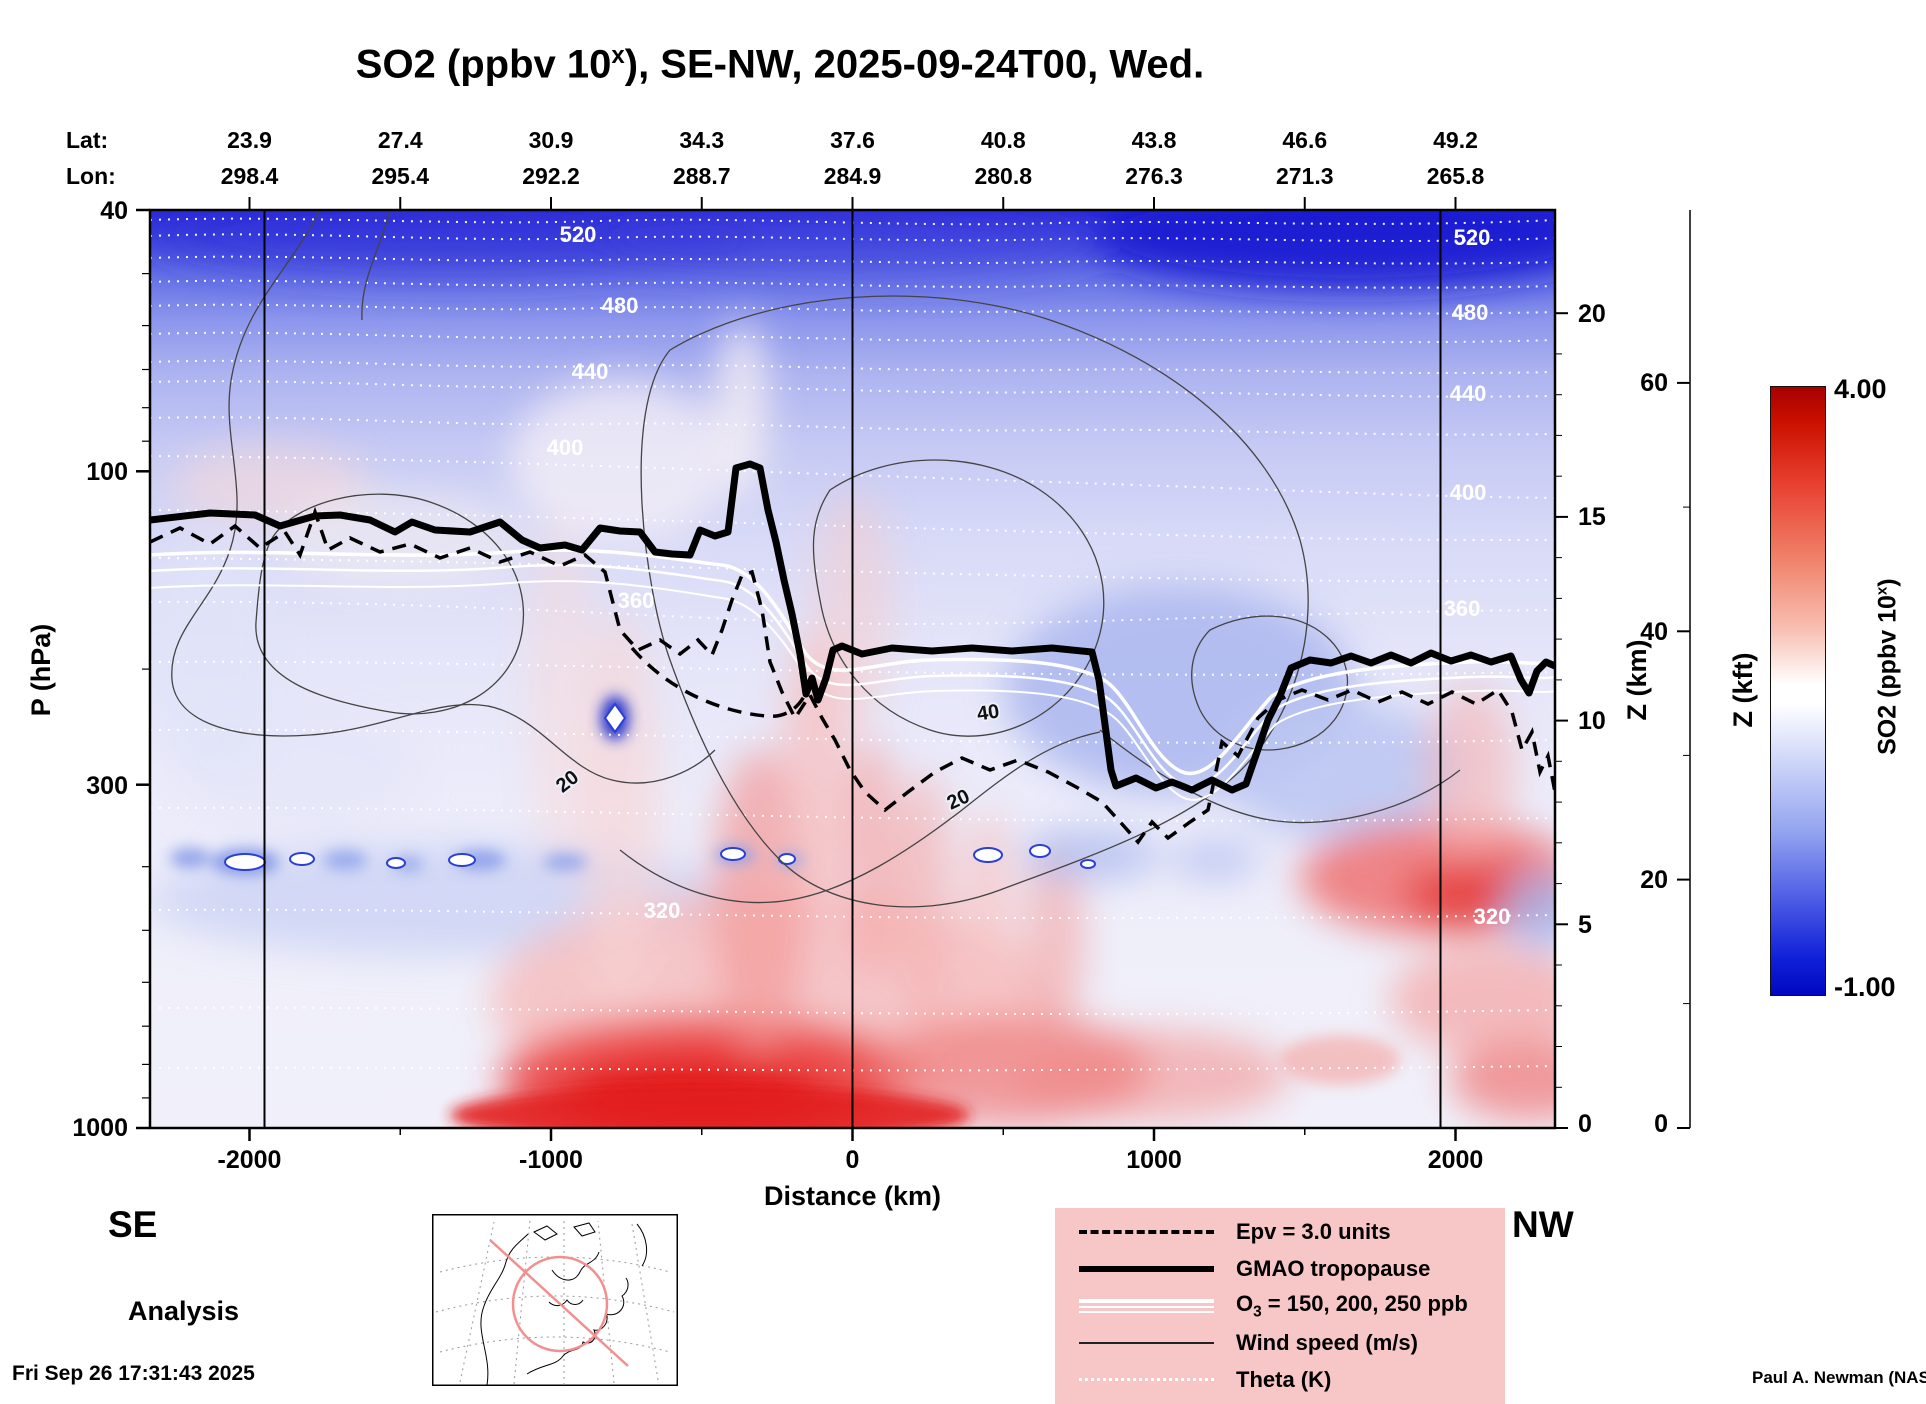  I want to click on legend-label: Theta (K), so click(1284, 1379).